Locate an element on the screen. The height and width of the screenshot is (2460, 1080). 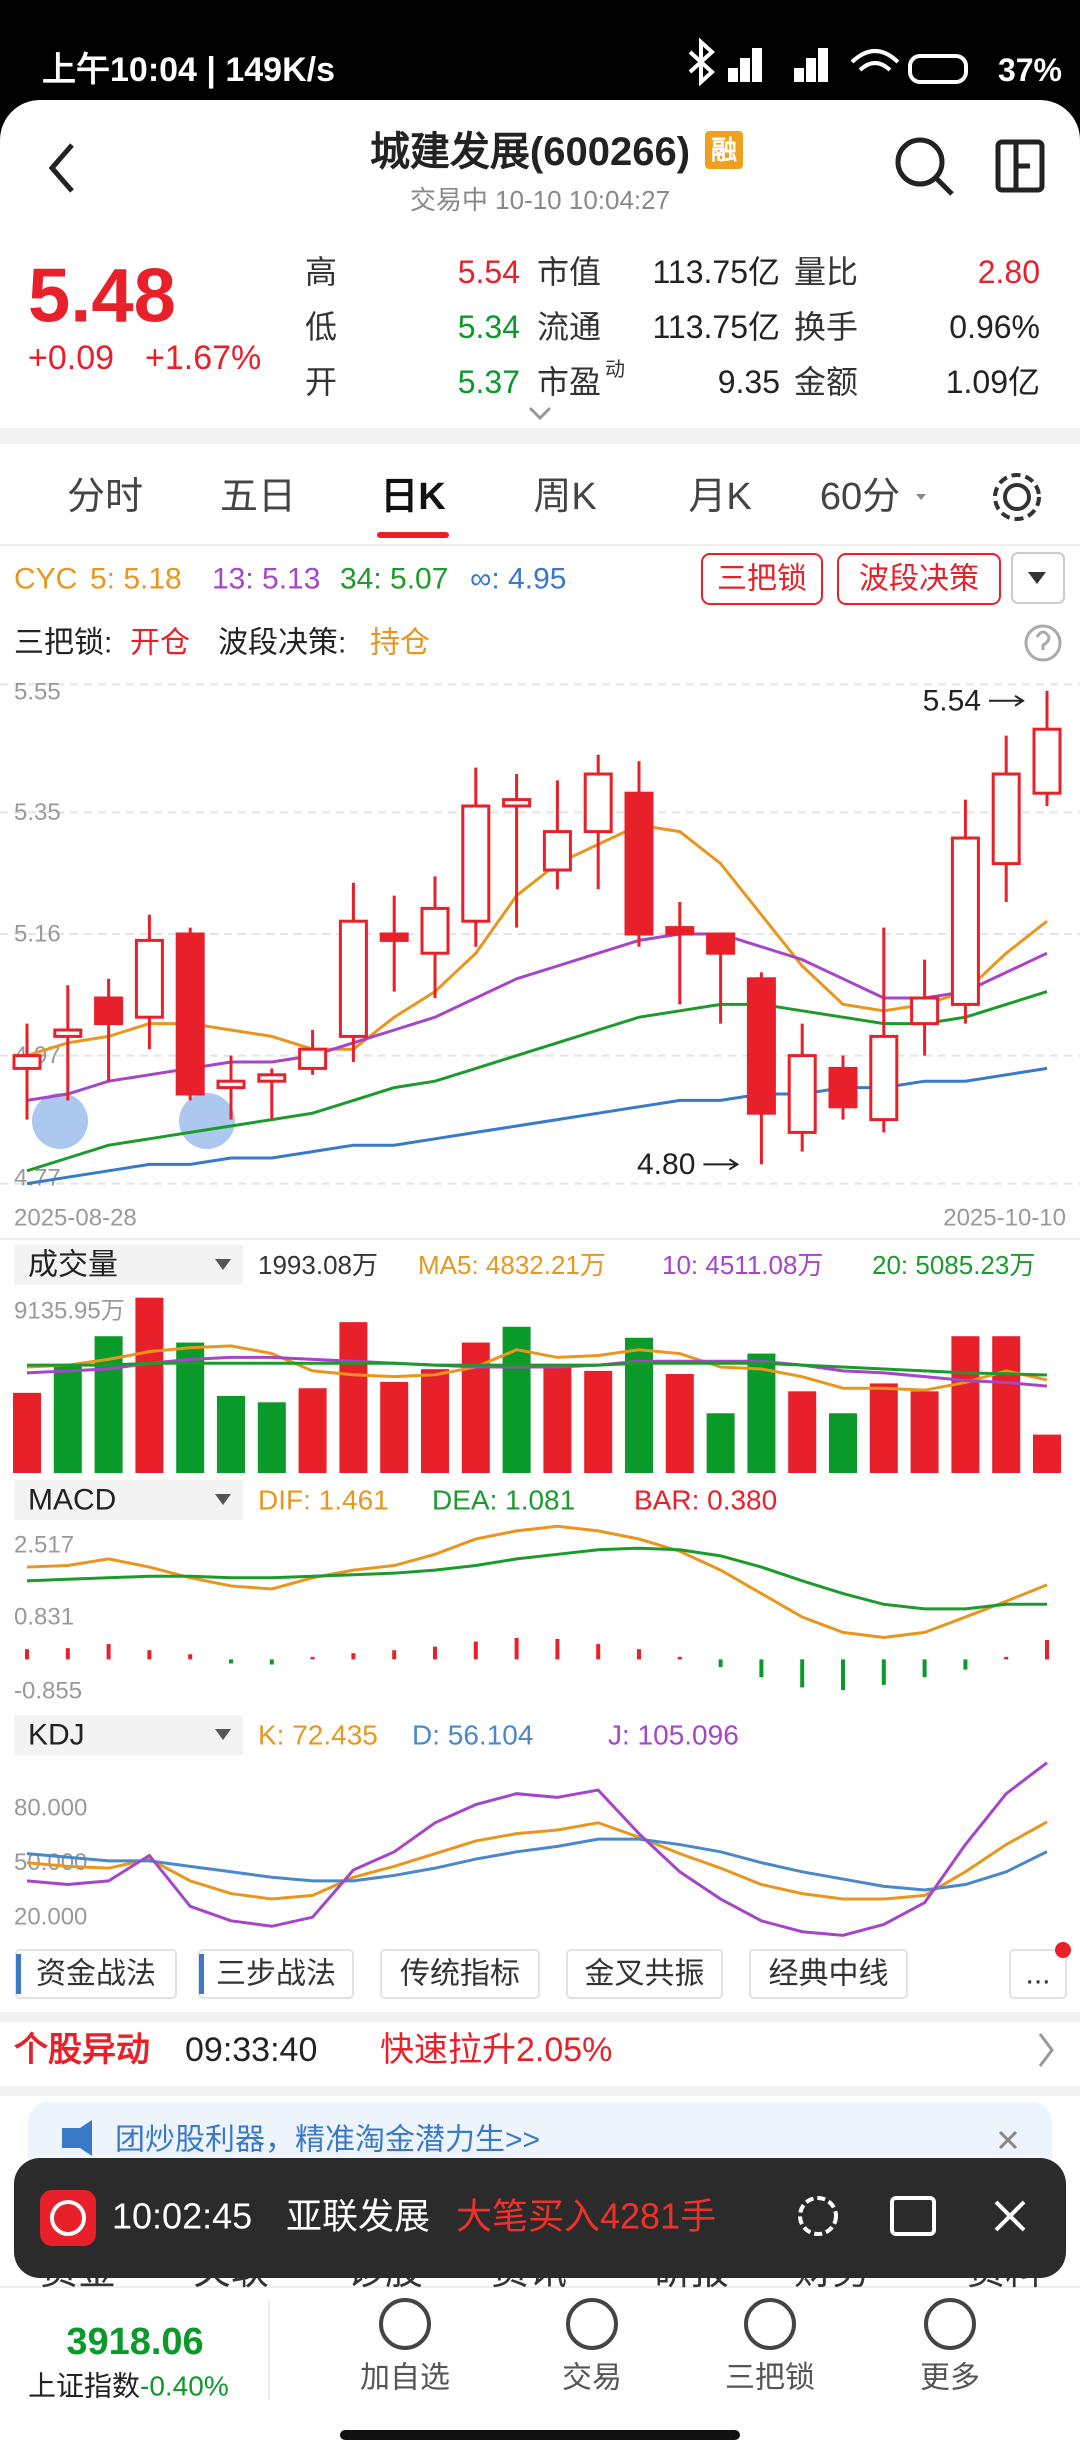
stat-value: 5.34 is located at coordinates (489, 327).